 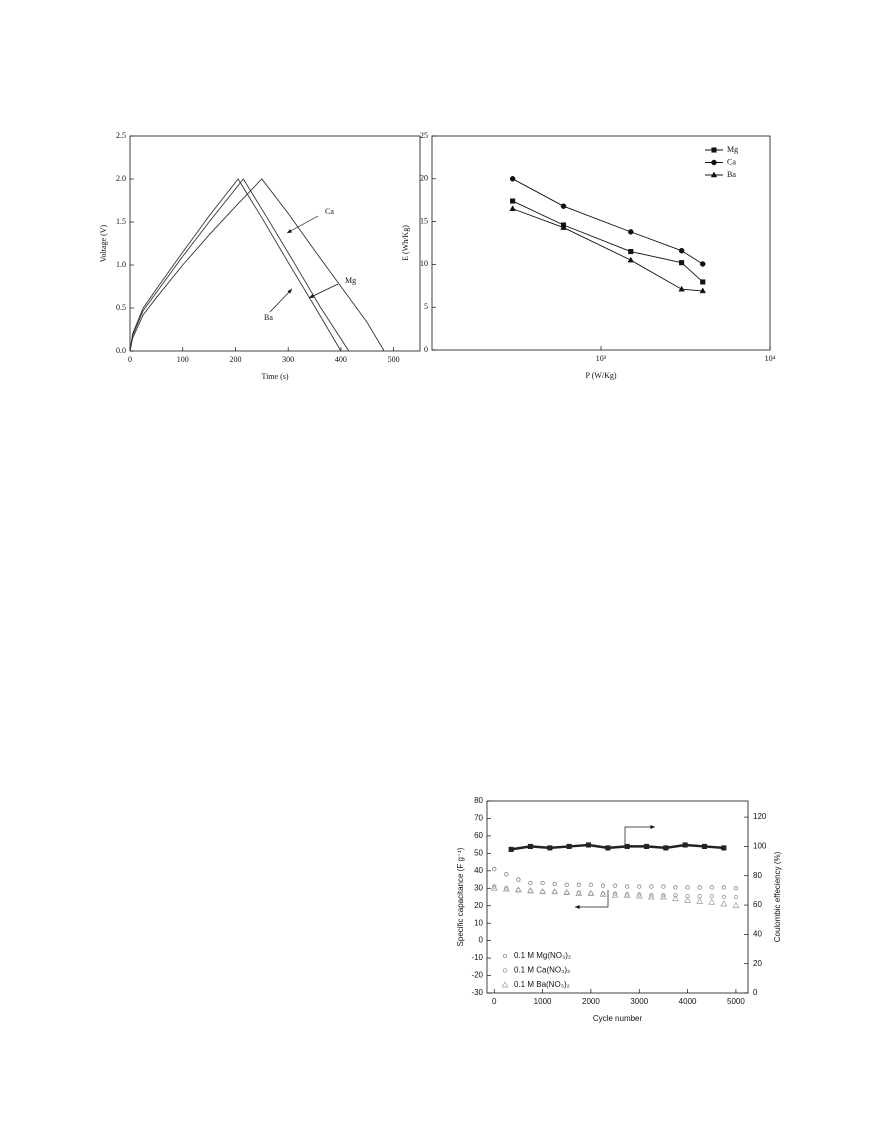 I want to click on y2-tick-label: 80, so click(x=757, y=875).